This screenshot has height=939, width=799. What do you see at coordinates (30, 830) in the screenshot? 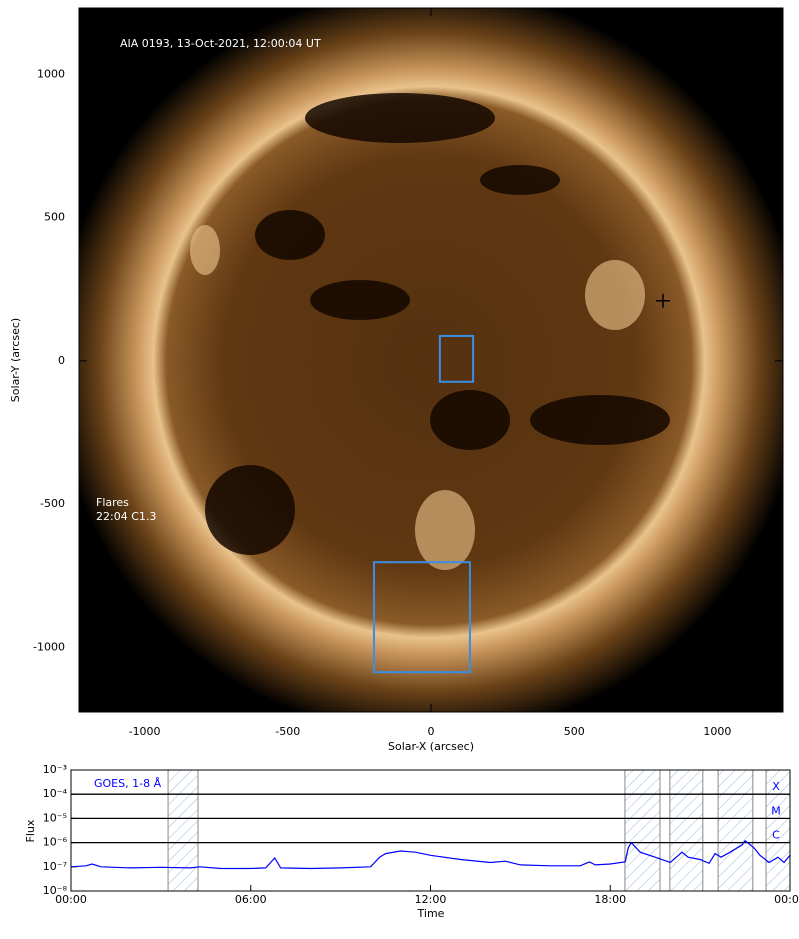
I see `y-axis-label: Flux` at bounding box center [30, 830].